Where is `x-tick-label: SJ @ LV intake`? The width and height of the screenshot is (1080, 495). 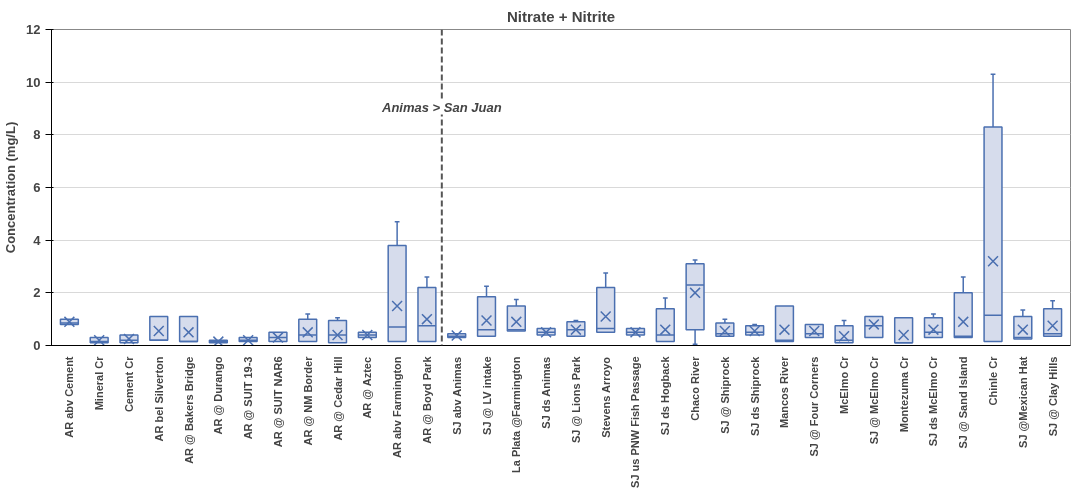
x-tick-label: SJ @ LV intake is located at coordinates (486, 395).